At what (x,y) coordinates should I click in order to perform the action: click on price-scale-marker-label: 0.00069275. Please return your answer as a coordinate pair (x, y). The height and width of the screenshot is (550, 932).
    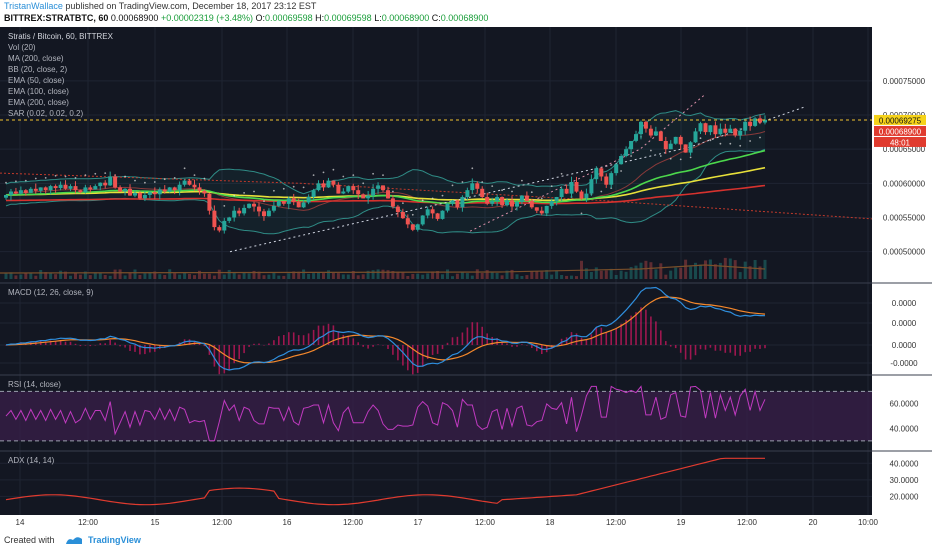
    Looking at the image, I should click on (900, 120).